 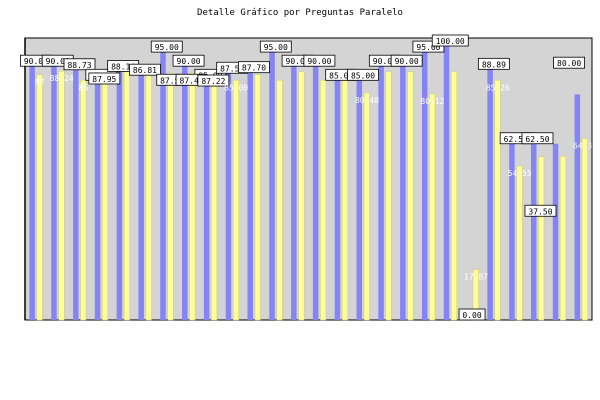 I want to click on data-label-extra-box, so click(x=569, y=62).